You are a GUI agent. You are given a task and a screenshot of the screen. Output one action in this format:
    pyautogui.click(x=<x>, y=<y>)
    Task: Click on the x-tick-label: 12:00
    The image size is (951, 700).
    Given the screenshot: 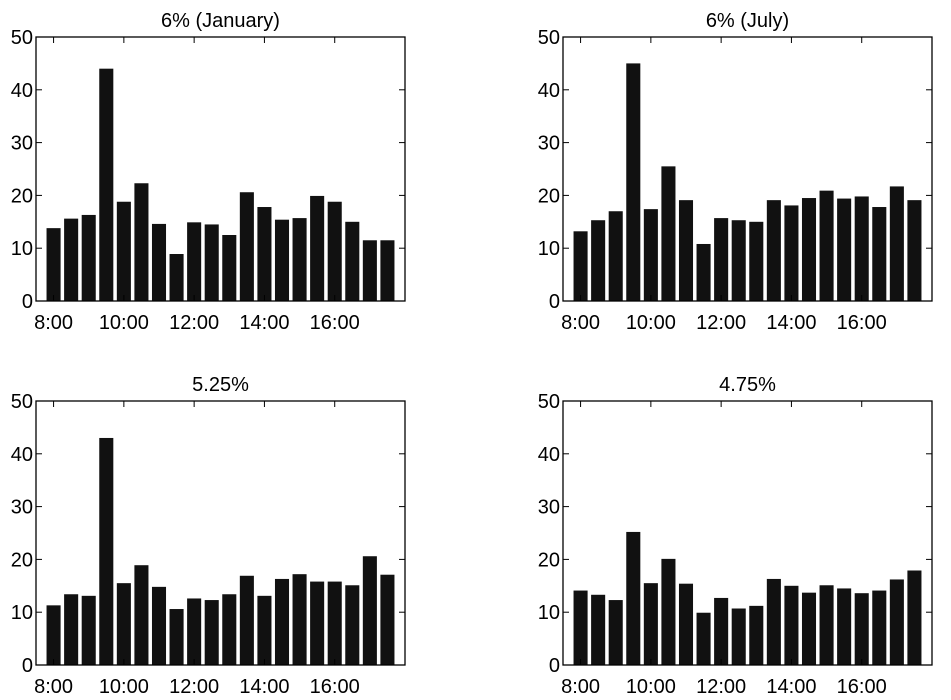 What is the action you would take?
    pyautogui.click(x=721, y=687)
    